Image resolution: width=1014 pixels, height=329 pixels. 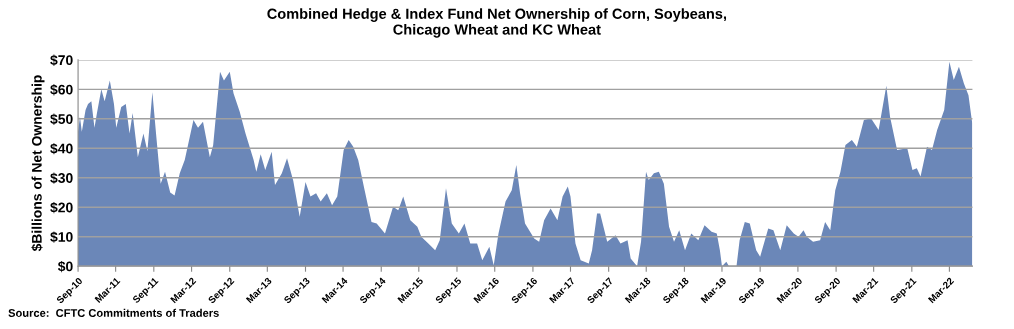 What do you see at coordinates (61, 207) in the screenshot?
I see `y-tick-label: $20` at bounding box center [61, 207].